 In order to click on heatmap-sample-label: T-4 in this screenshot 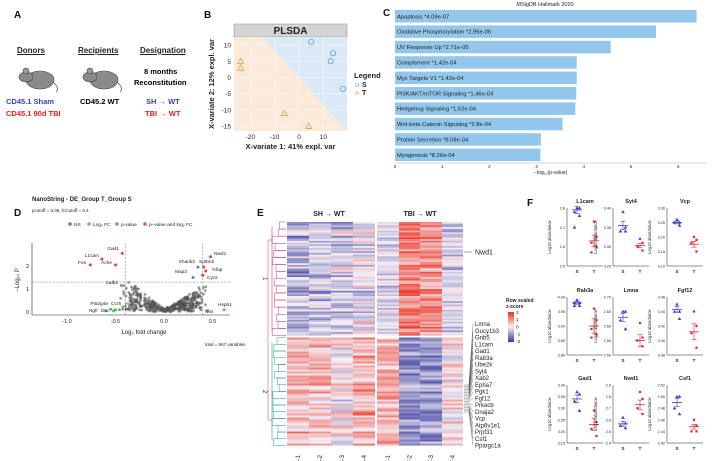, I will do `click(454, 457)`.